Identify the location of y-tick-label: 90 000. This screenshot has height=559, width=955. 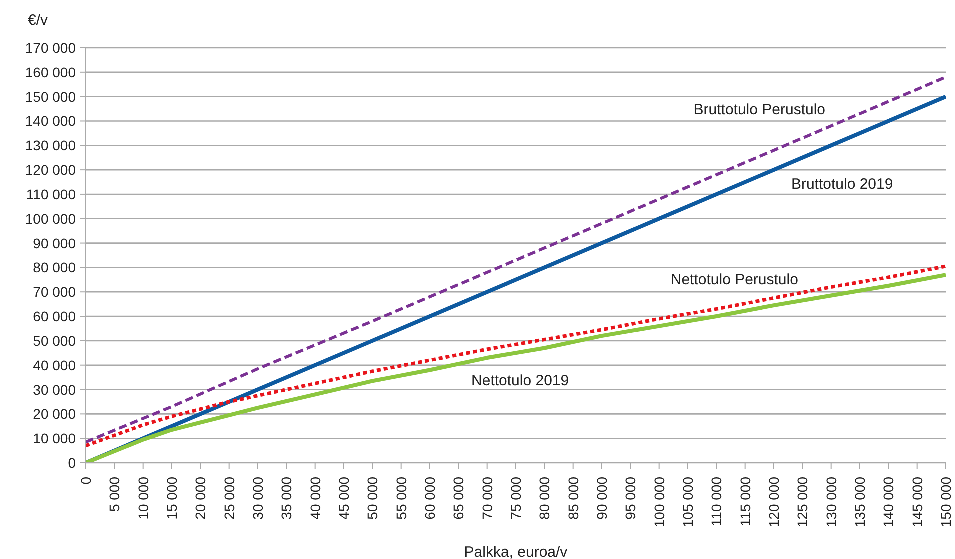
(54, 243).